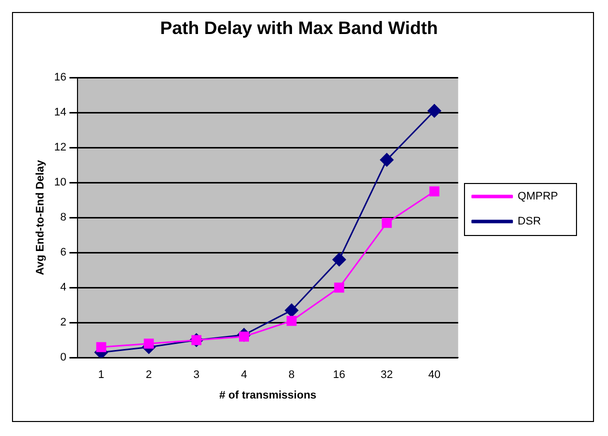 This screenshot has width=608, height=436. Describe the element at coordinates (299, 28) in the screenshot. I see `chart-title: Path Delay with Max Band Width` at that location.